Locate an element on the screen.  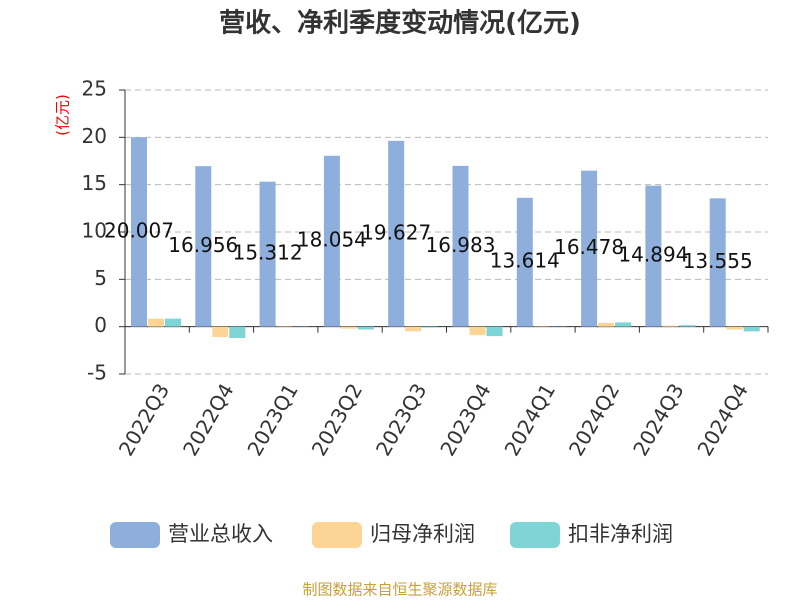
x-tick-label: 2024Q3 is located at coordinates (658, 419).